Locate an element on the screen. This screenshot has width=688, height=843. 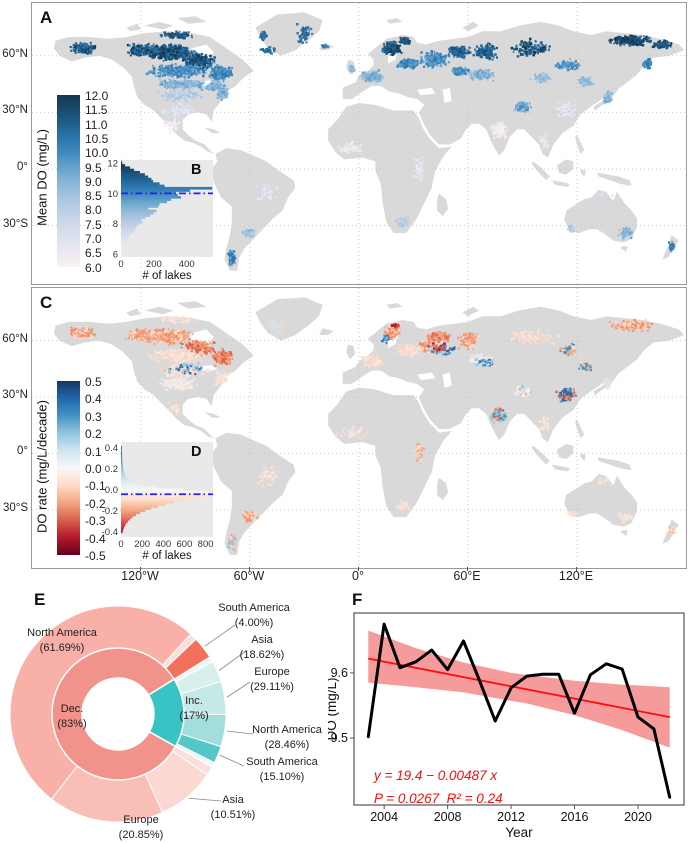
colorbar-do-rate is located at coordinates (68, 468).